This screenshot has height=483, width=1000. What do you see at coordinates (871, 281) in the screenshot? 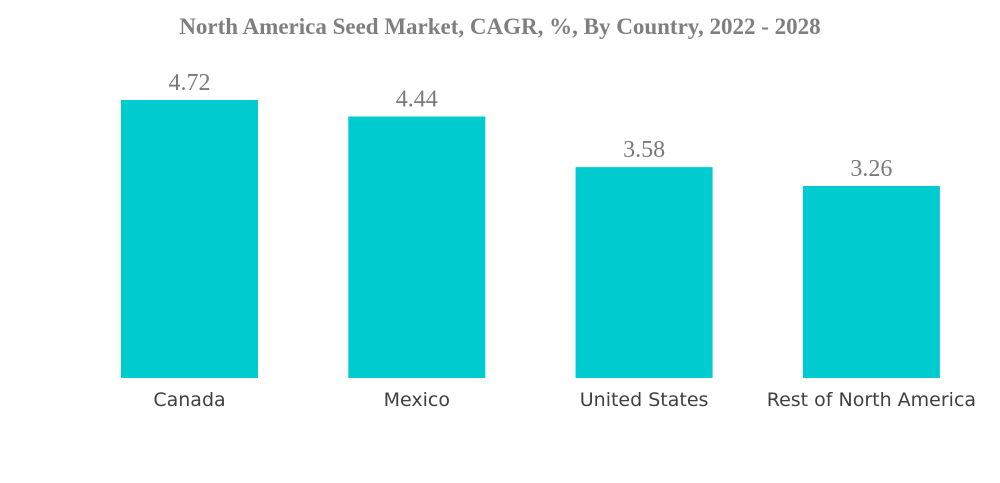
I see `bar-rest-of-north-america` at bounding box center [871, 281].